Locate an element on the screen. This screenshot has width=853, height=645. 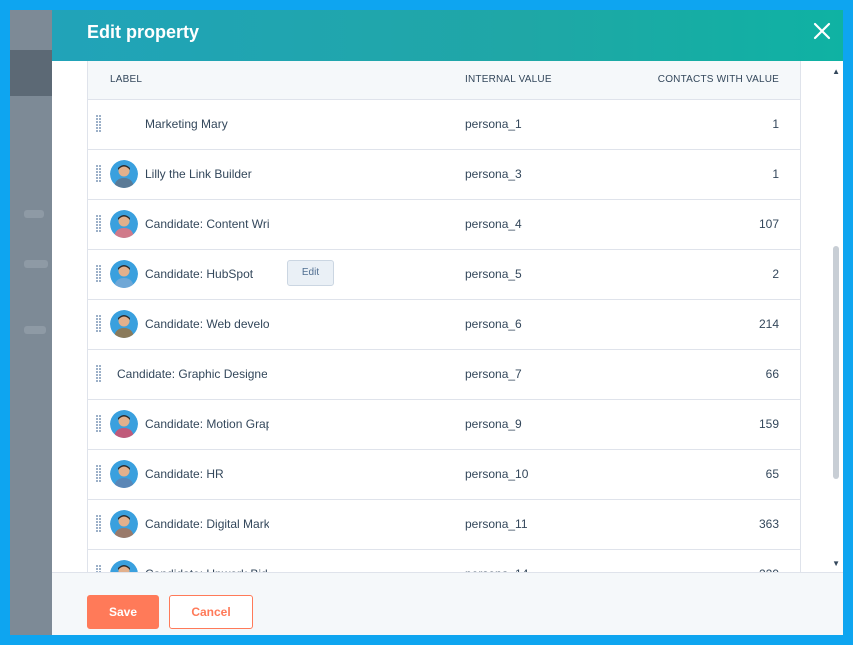
row-contacts-count: 229 is located at coordinates (769, 569).